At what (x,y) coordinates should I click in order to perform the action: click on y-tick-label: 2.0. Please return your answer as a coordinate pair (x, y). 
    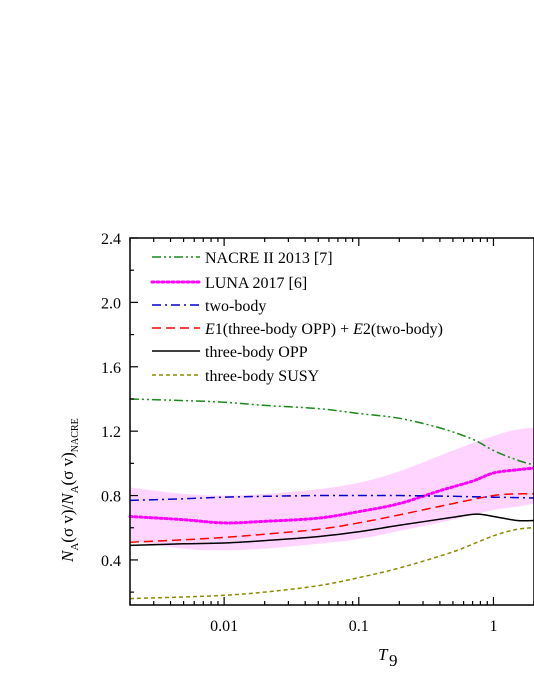
    Looking at the image, I should click on (111, 303).